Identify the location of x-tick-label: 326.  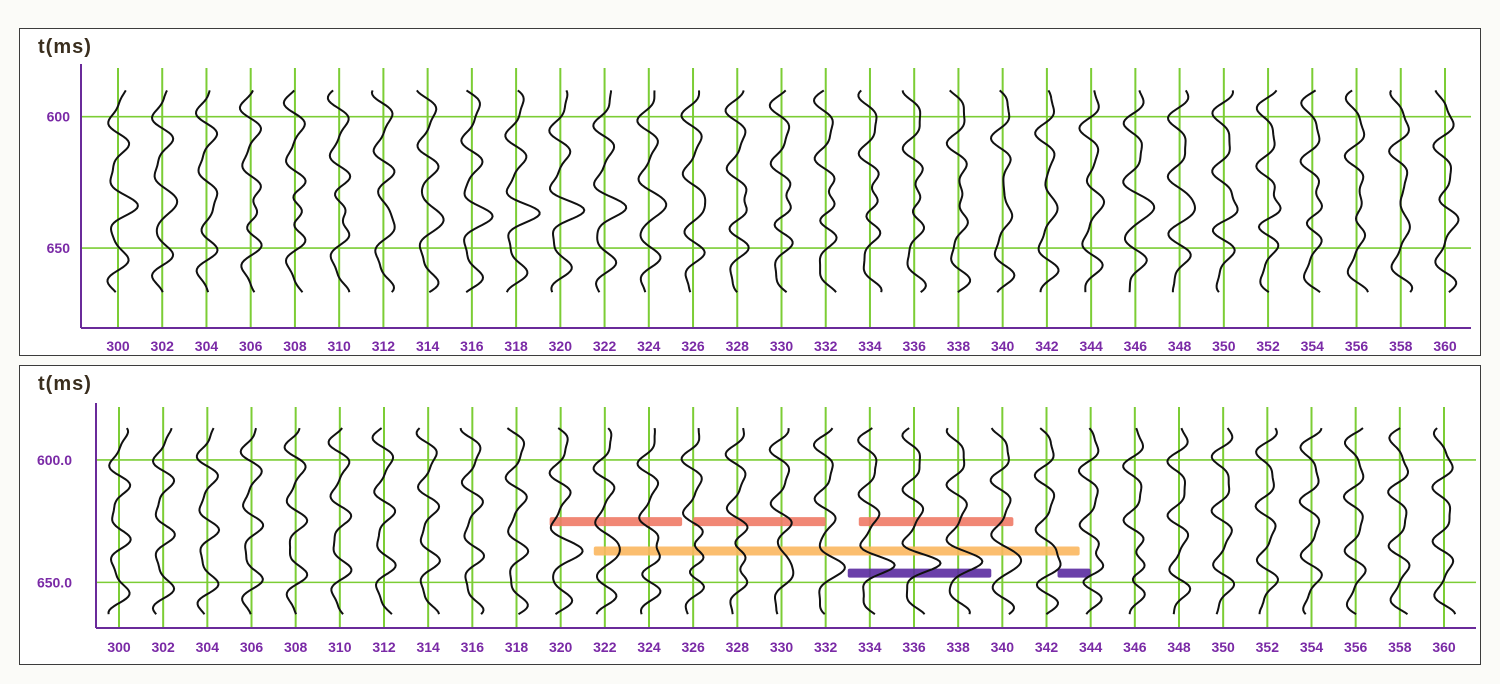
(693, 346).